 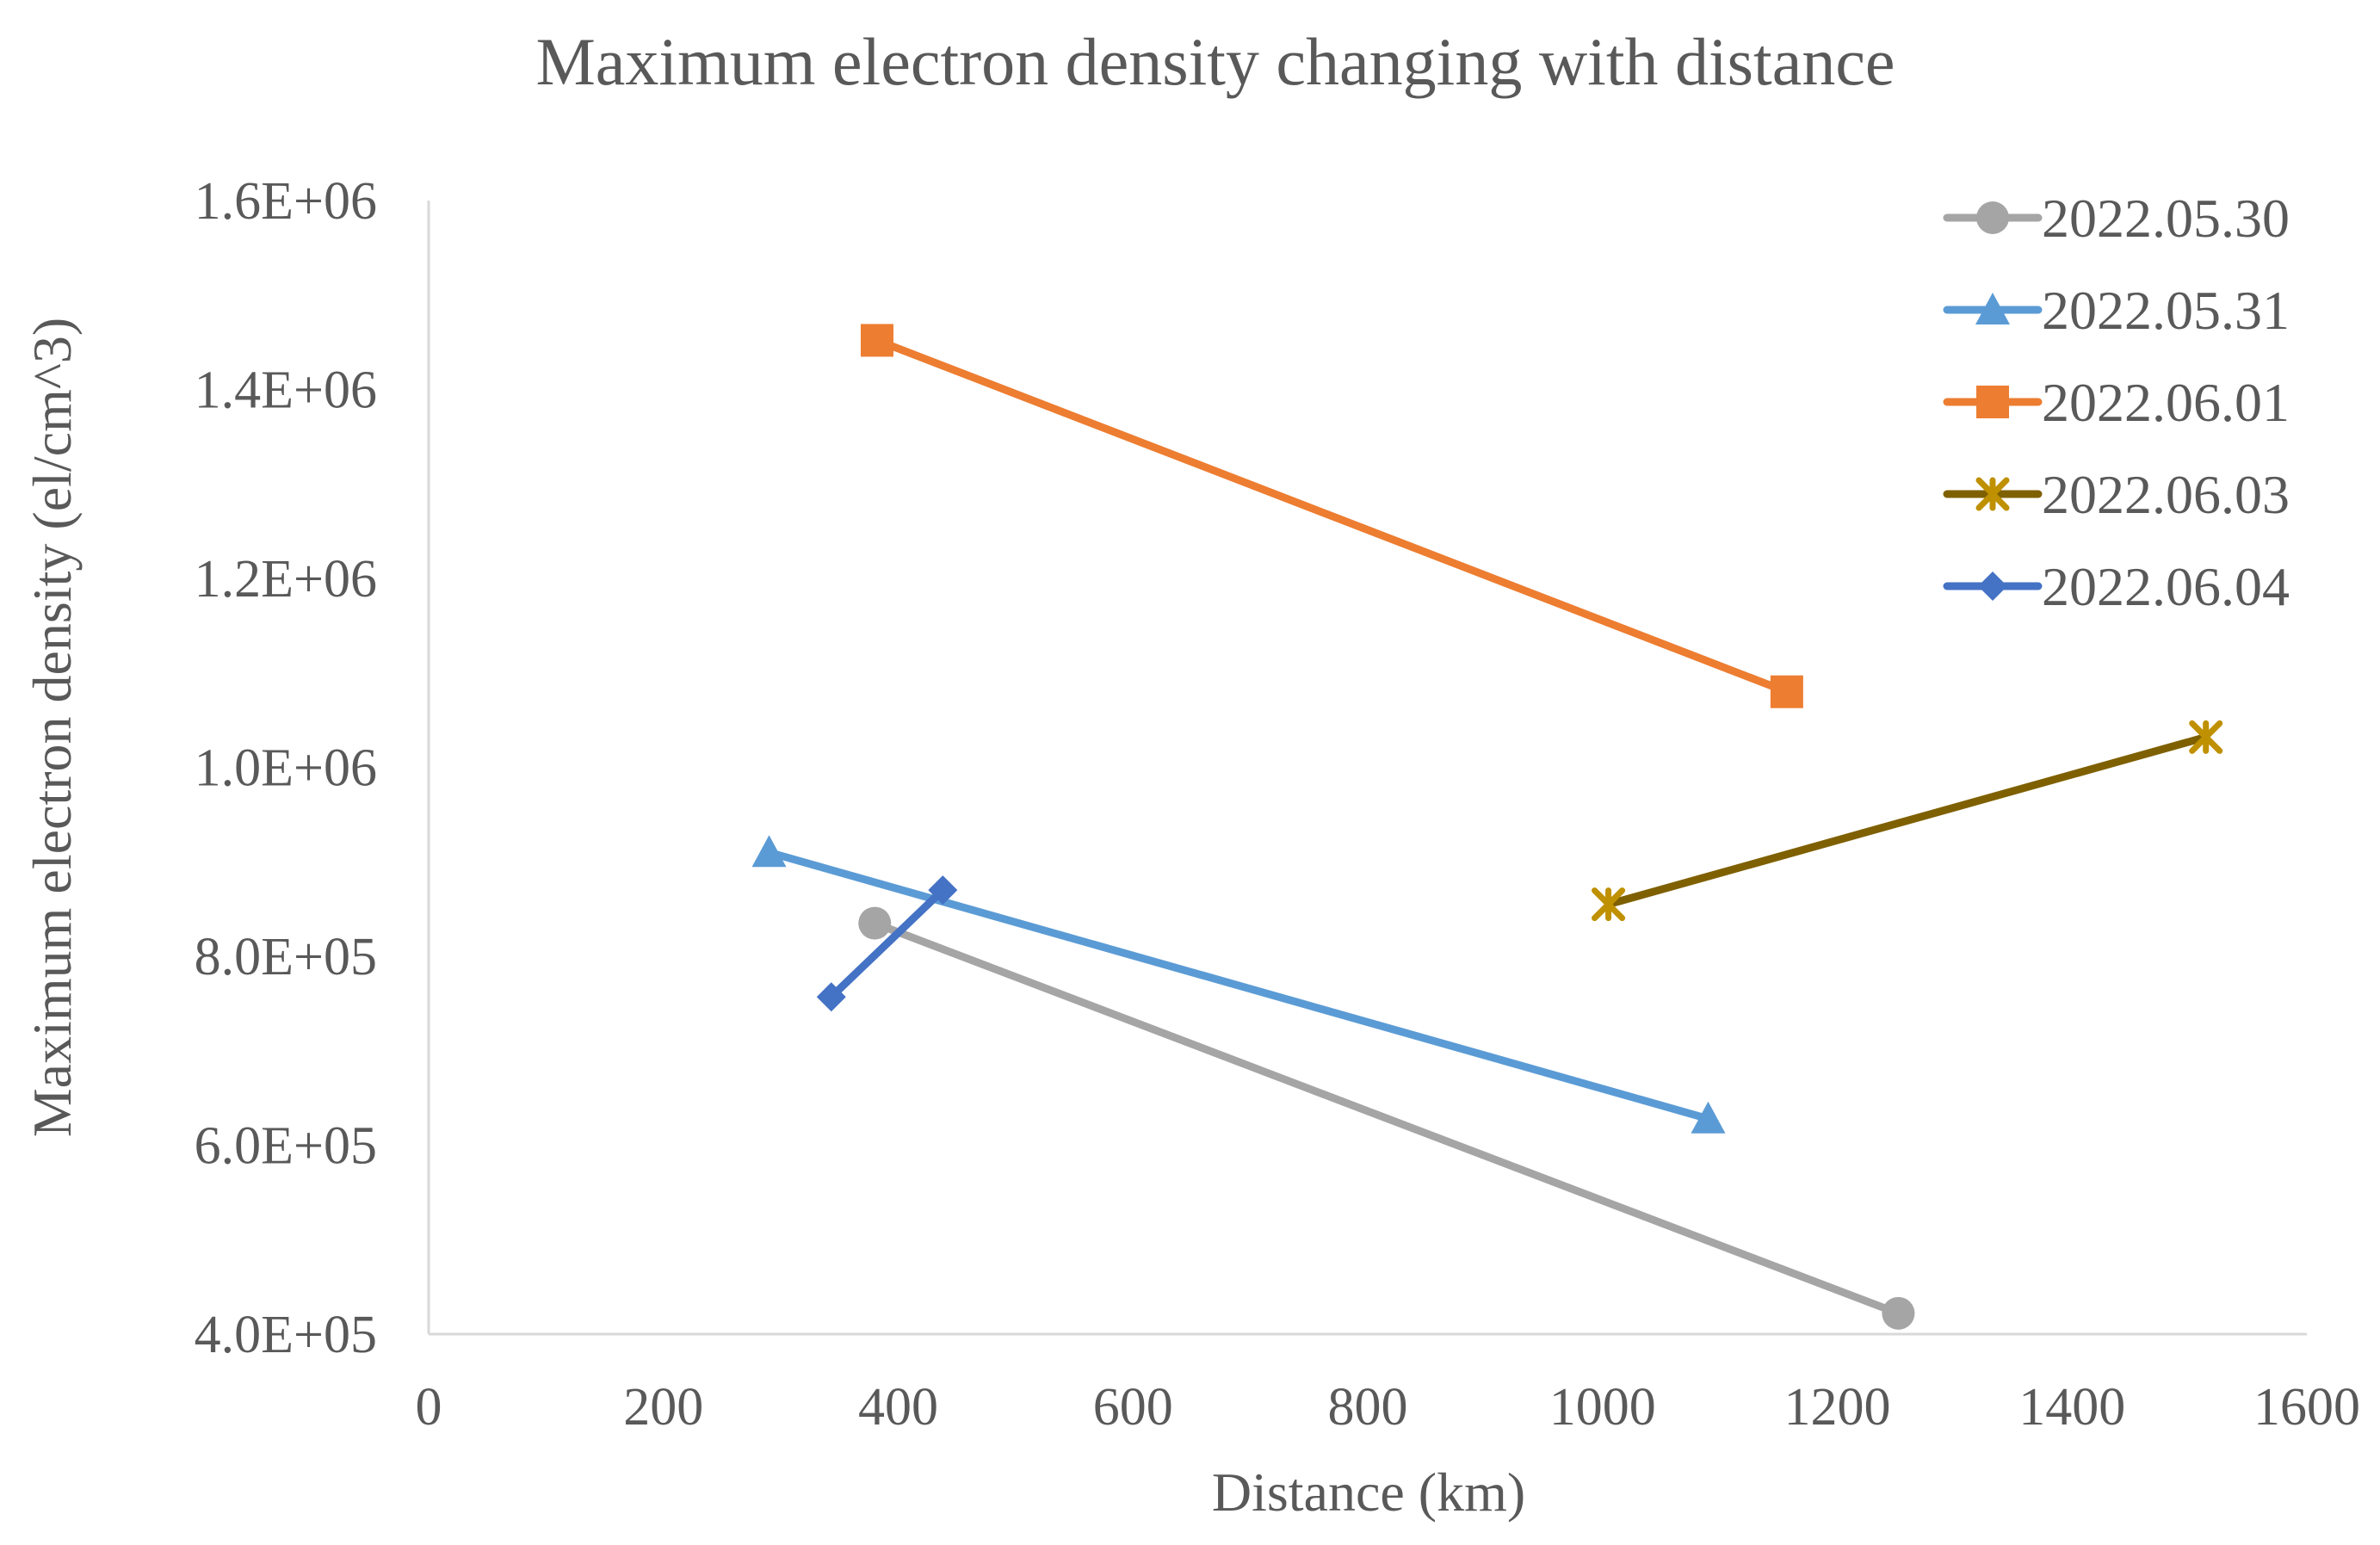 I want to click on y-tick-label: 4.0E+05, so click(x=286, y=1335).